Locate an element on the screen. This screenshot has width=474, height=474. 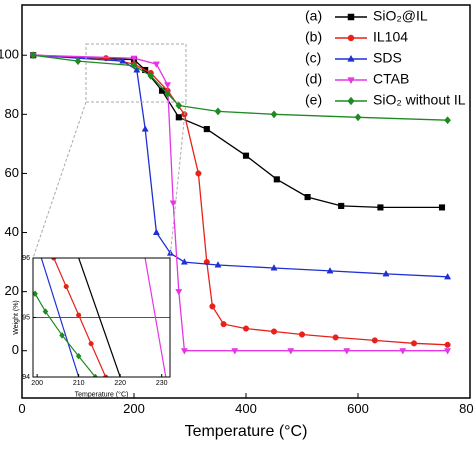
plot-frame is located at coordinates (101, 317).